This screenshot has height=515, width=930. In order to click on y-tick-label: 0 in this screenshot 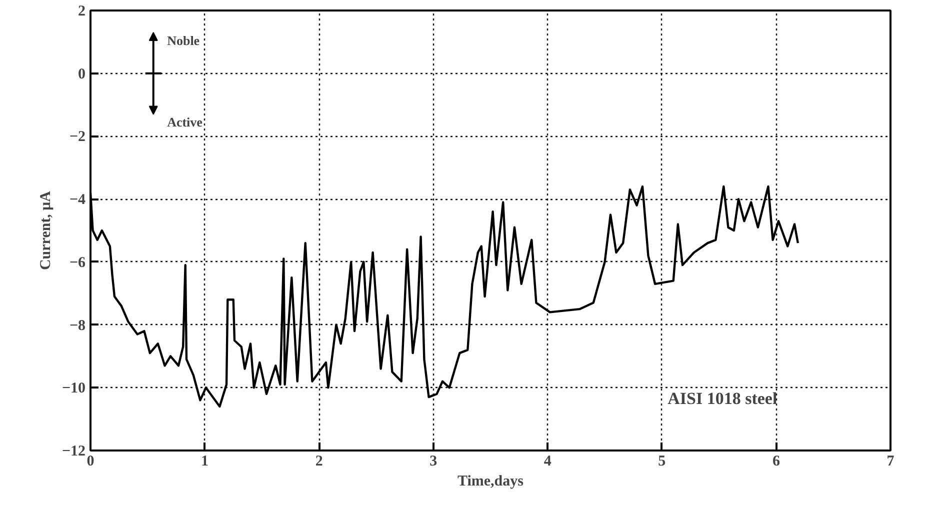, I will do `click(82, 74)`.